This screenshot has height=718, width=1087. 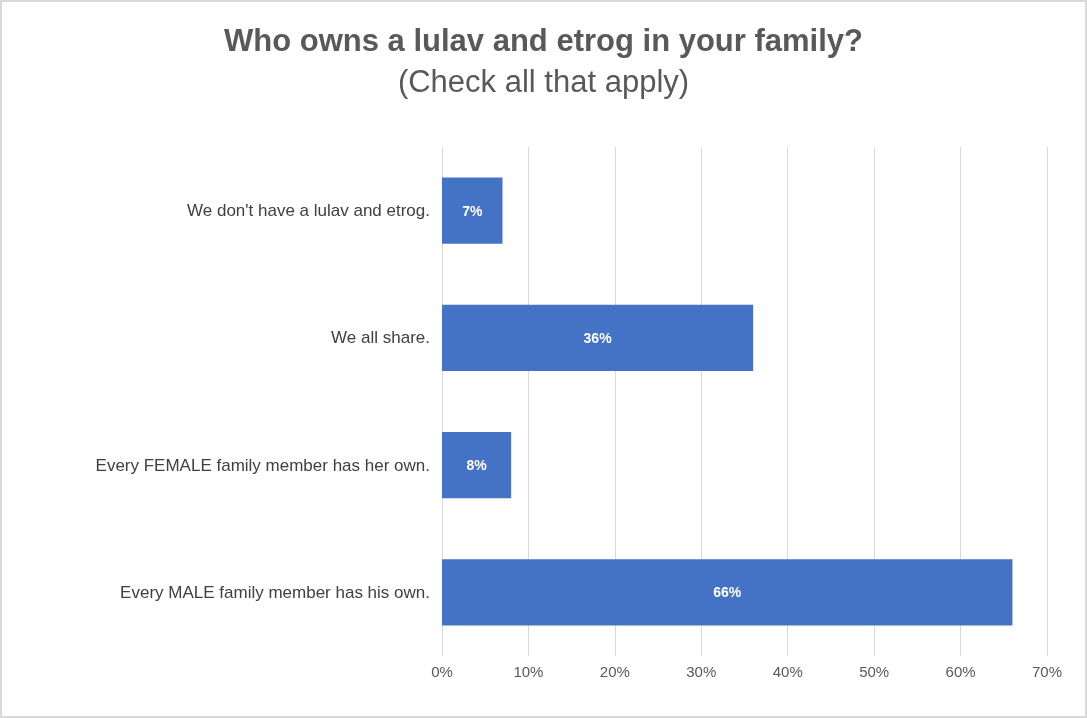 What do you see at coordinates (442, 671) in the screenshot?
I see `x-tick-label: 0%` at bounding box center [442, 671].